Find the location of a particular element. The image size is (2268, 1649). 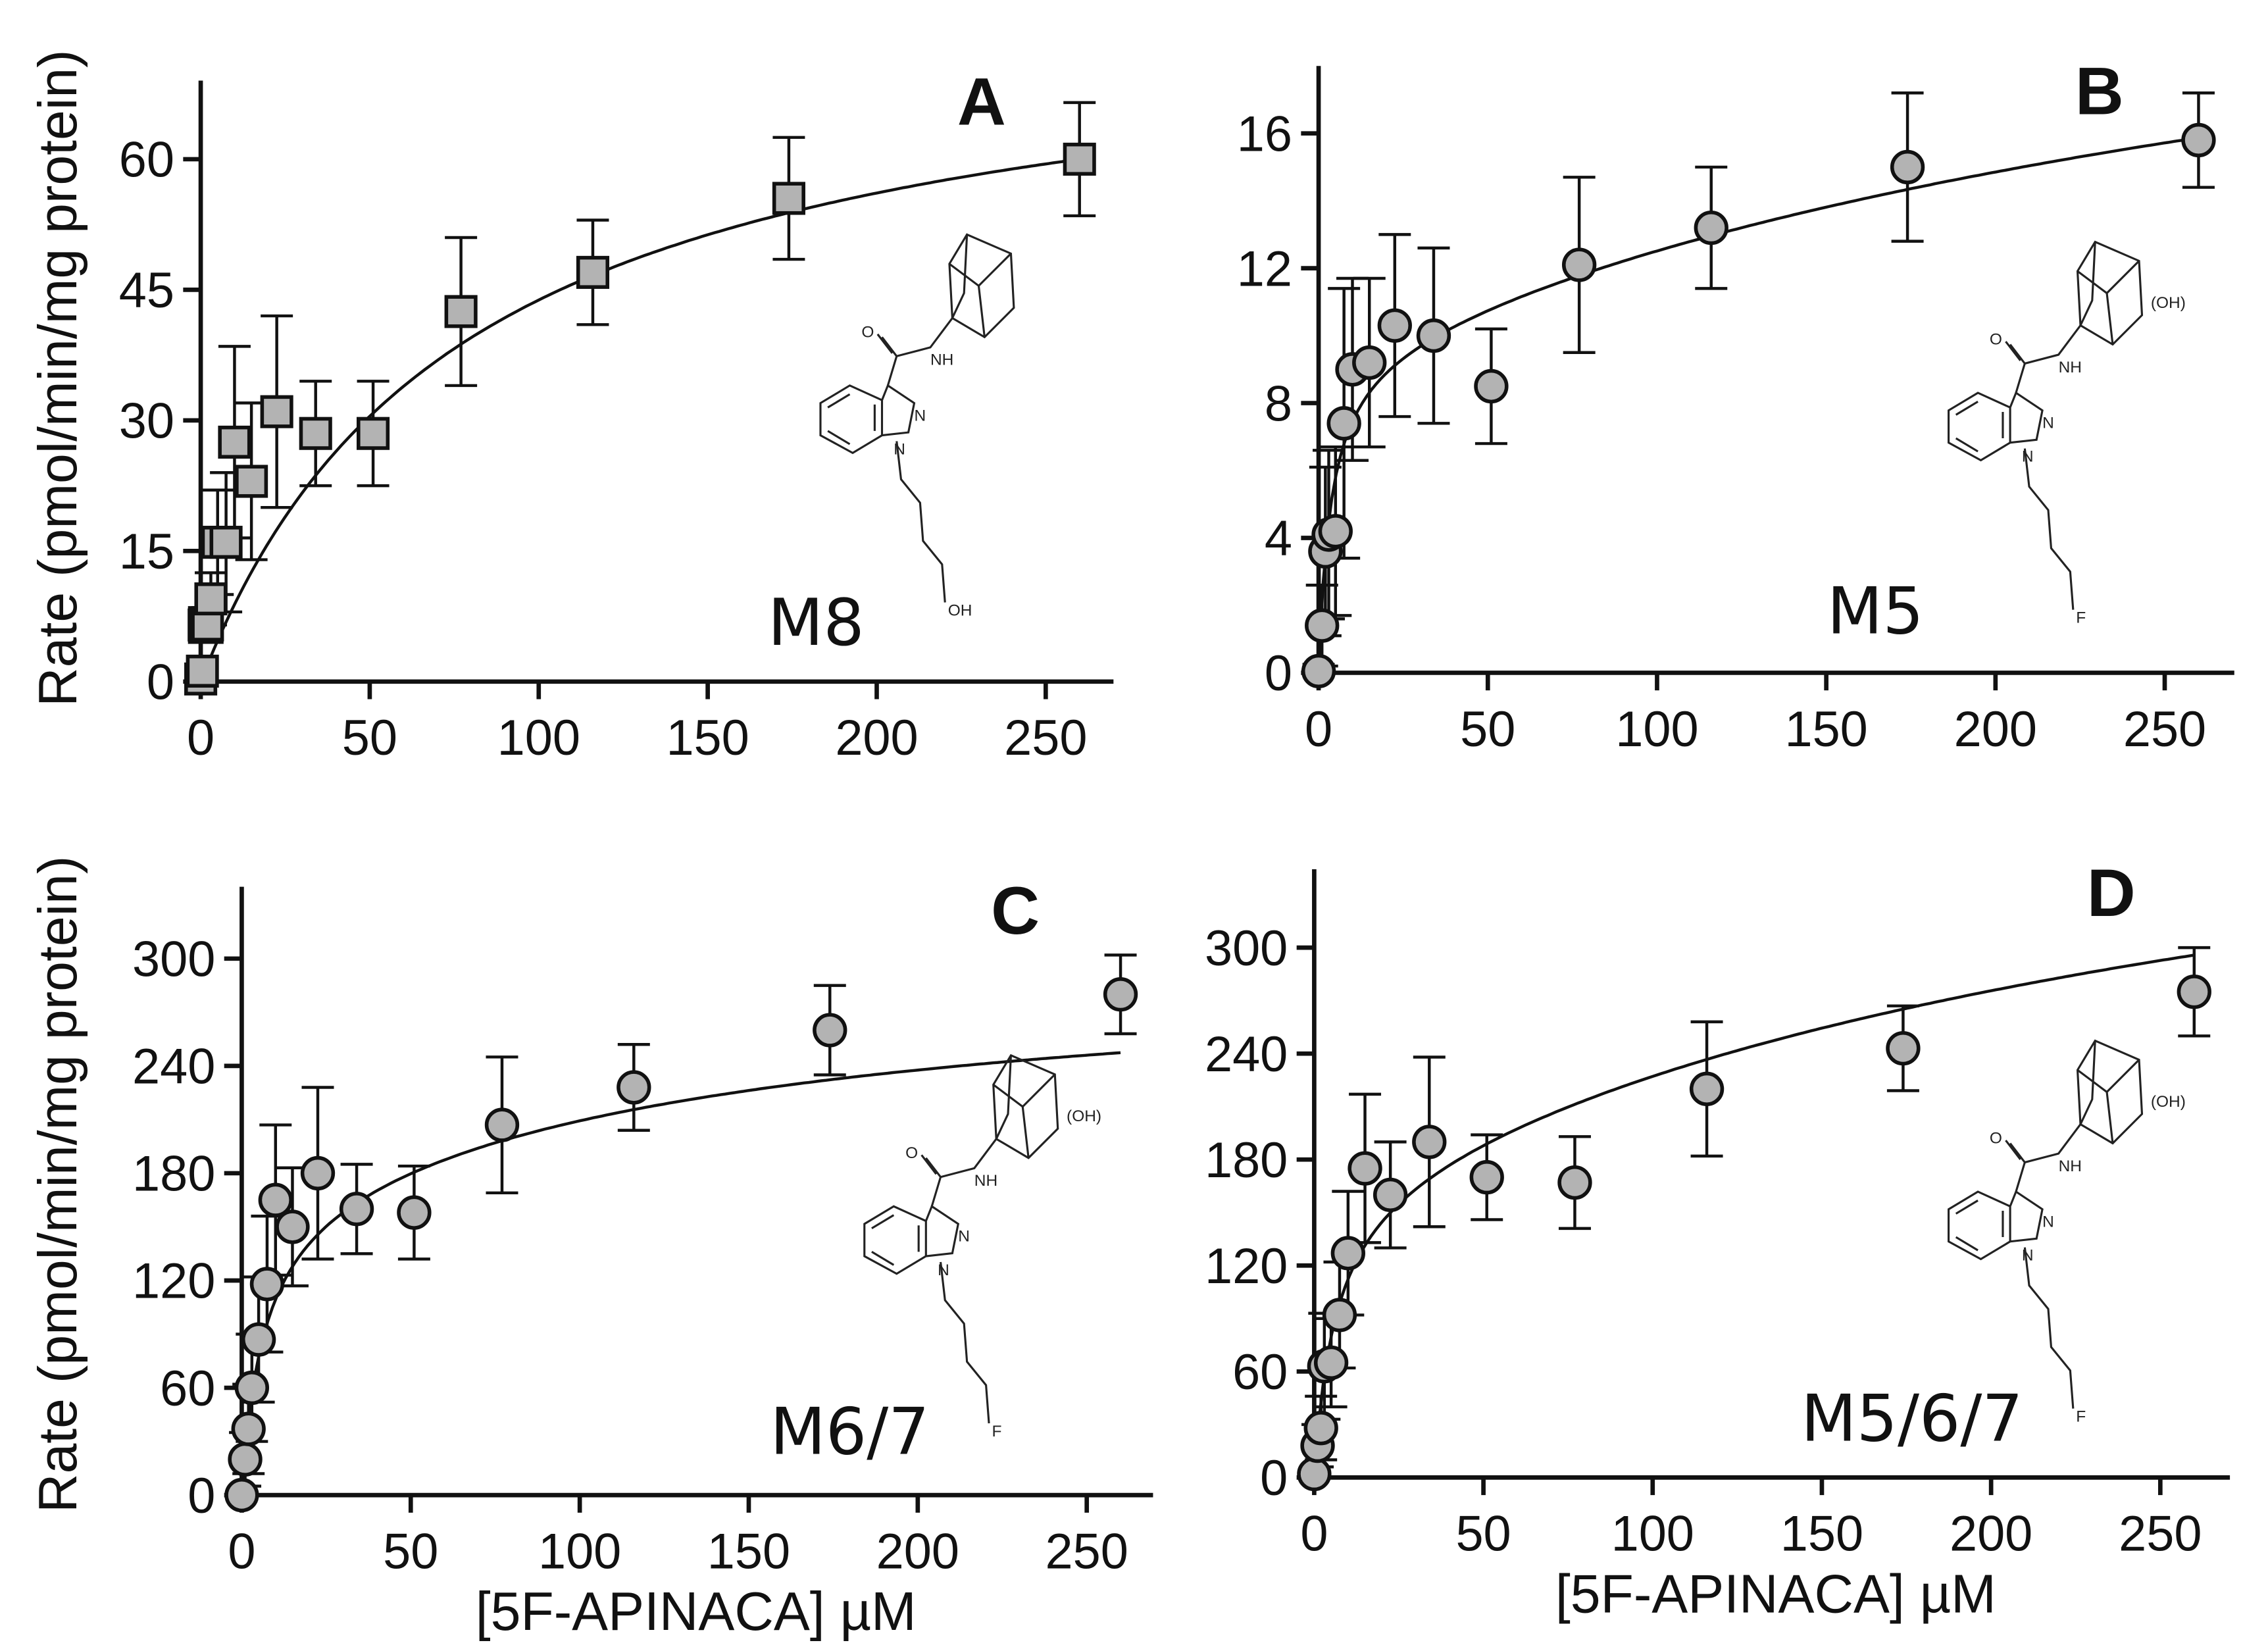

y-tick-label: 240 is located at coordinates (1246, 1054).